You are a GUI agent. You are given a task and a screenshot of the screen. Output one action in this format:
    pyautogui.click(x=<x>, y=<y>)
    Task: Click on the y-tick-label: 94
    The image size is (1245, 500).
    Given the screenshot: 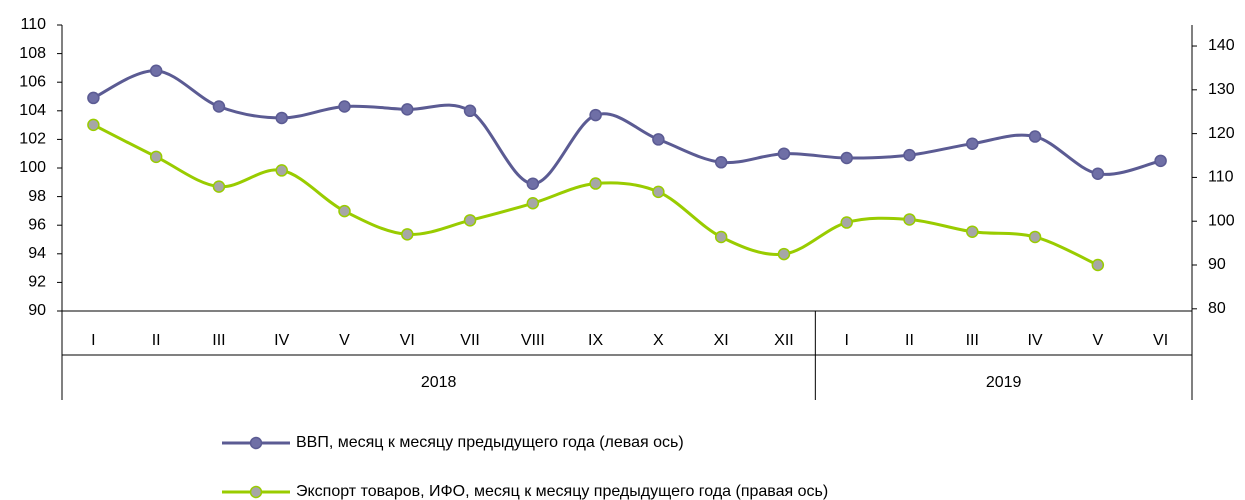 What is the action you would take?
    pyautogui.click(x=37, y=253)
    